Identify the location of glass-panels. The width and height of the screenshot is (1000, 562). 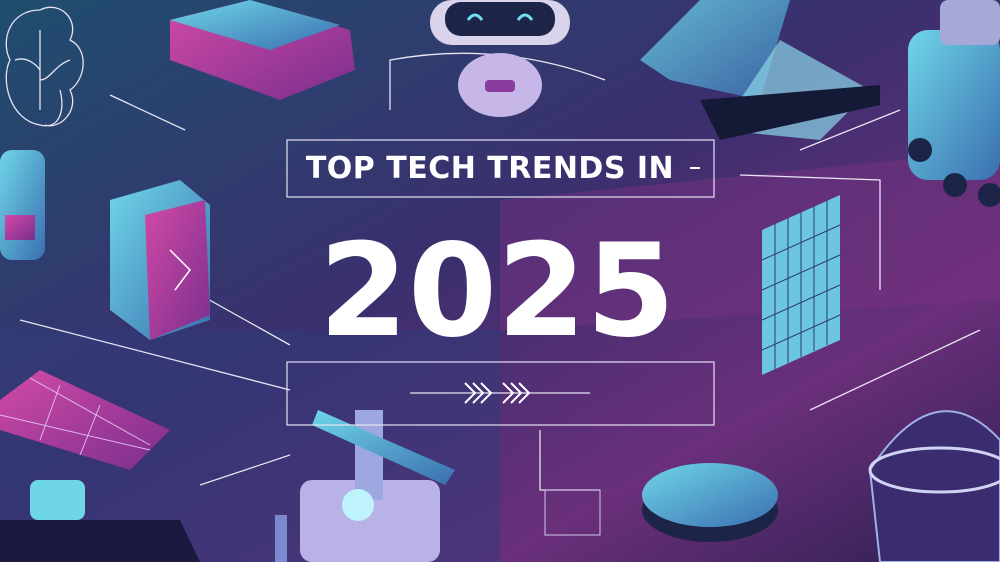
(760, 70).